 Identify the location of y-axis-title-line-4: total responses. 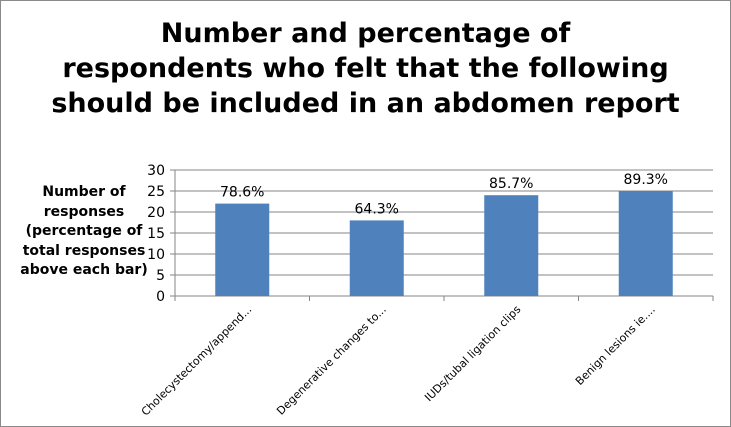
(84, 250).